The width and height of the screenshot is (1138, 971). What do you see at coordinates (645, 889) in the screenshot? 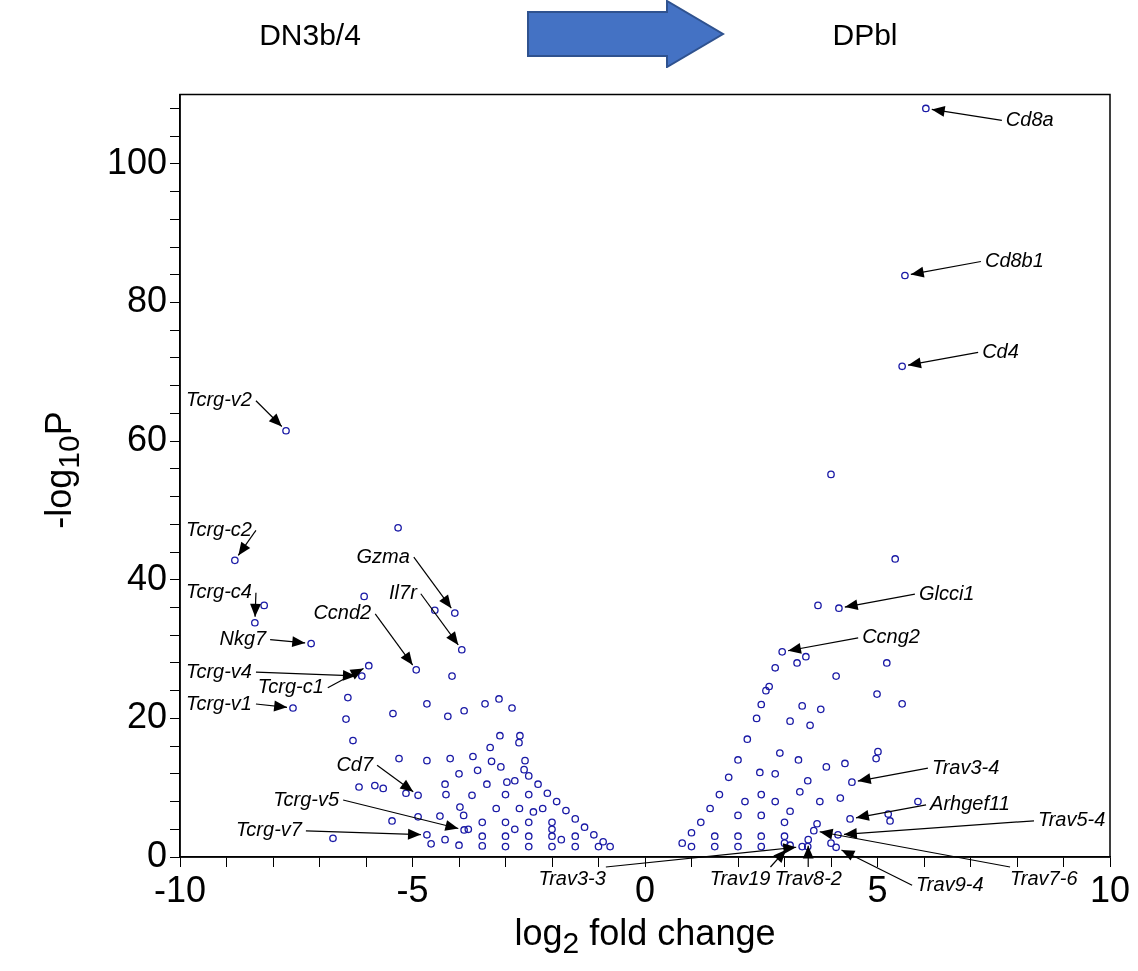
I see `x-tick-label: 0` at bounding box center [645, 889].